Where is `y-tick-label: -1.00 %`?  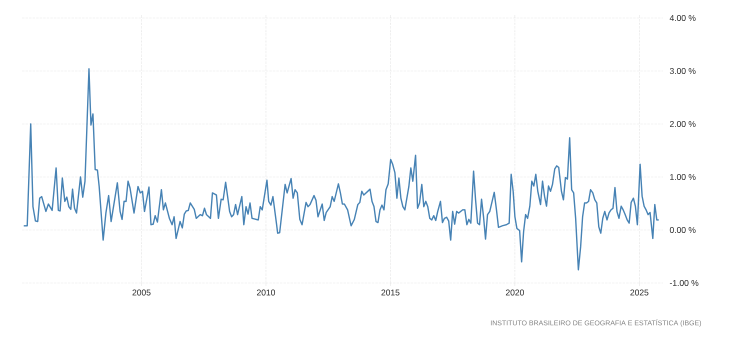 y-tick-label: -1.00 % is located at coordinates (684, 283).